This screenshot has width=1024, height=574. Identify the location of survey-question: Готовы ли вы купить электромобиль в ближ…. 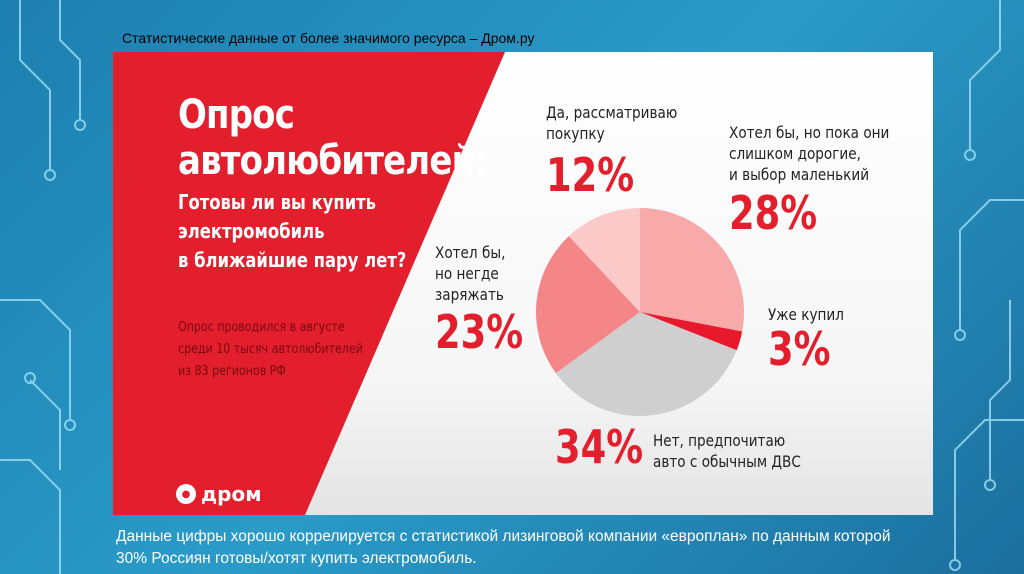
(292, 231).